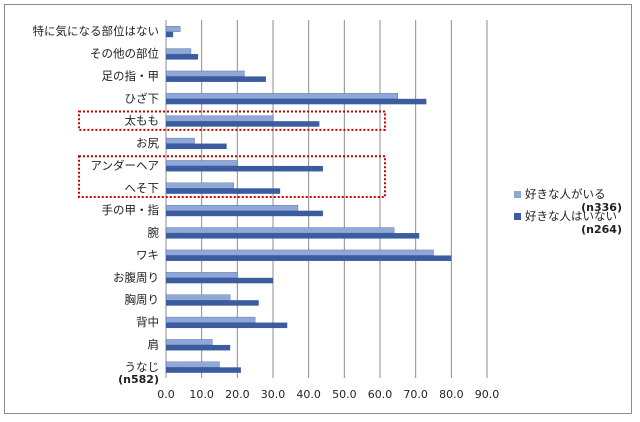  I want to click on x-tick-label: 30.0, so click(273, 394).